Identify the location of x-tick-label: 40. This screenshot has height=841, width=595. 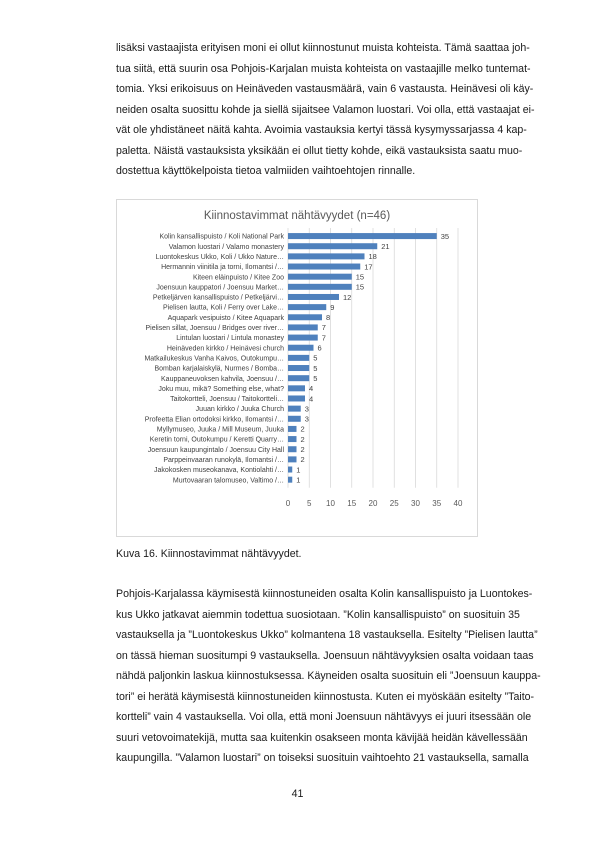
(458, 503).